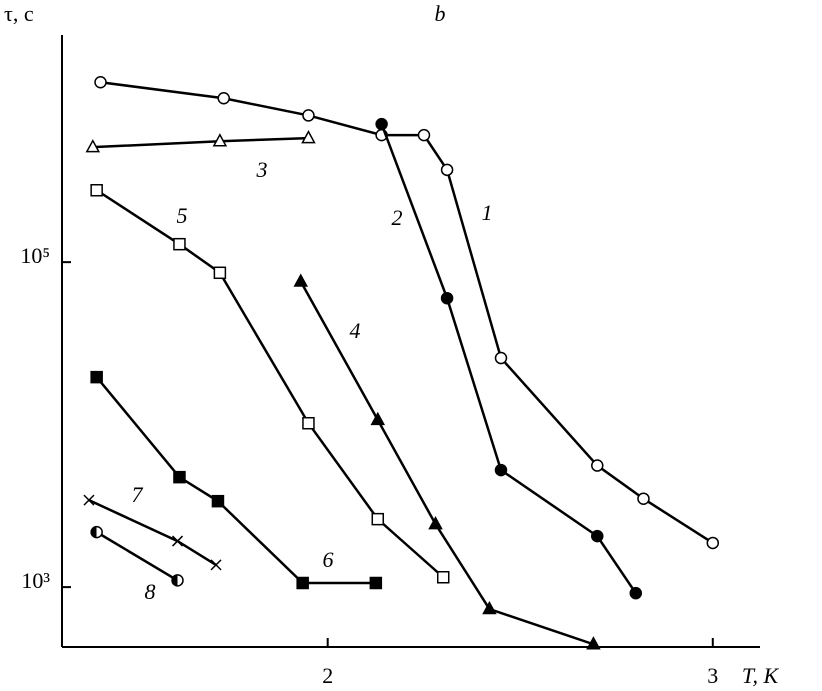  What do you see at coordinates (328, 559) in the screenshot?
I see `series-label: 6` at bounding box center [328, 559].